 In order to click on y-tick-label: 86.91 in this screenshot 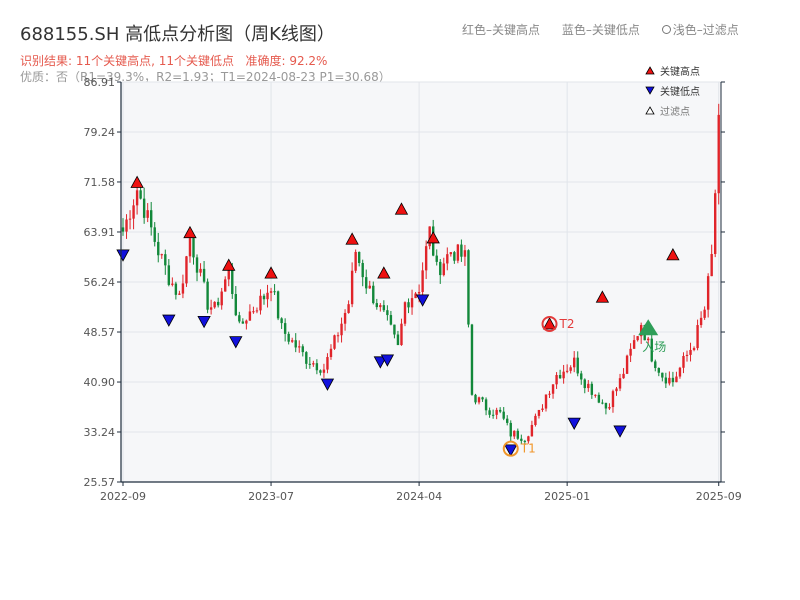, I will do `click(100, 82)`.